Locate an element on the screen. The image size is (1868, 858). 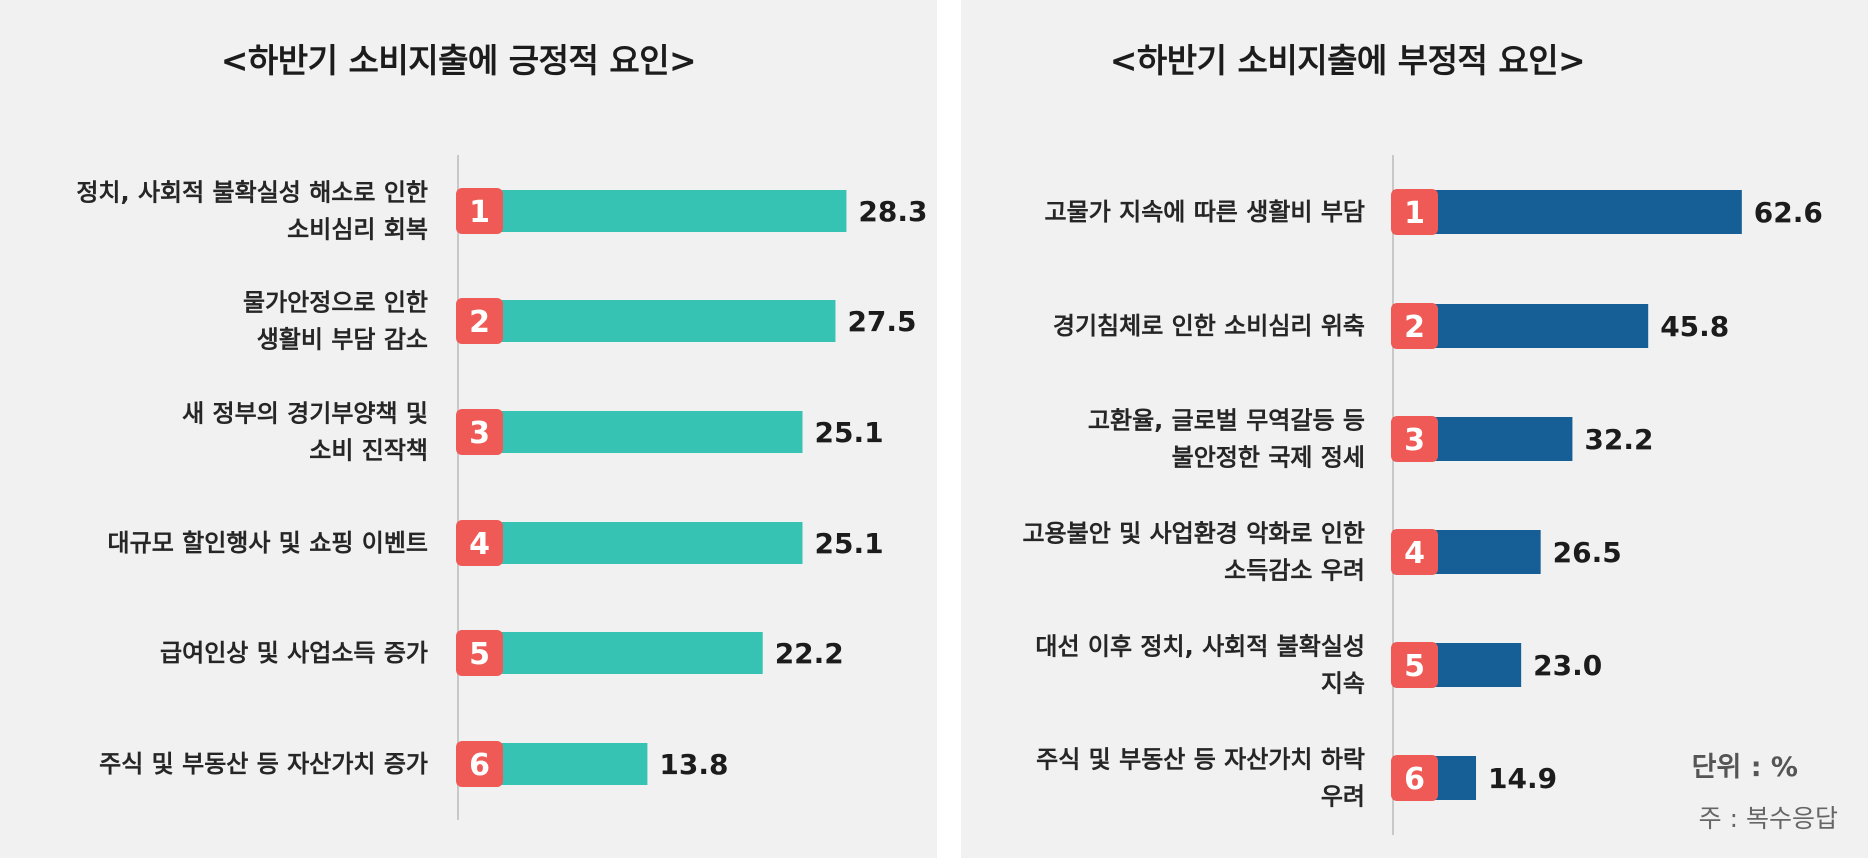
category-label: 급여인상 및 사업소득 증가 is located at coordinates (294, 653).